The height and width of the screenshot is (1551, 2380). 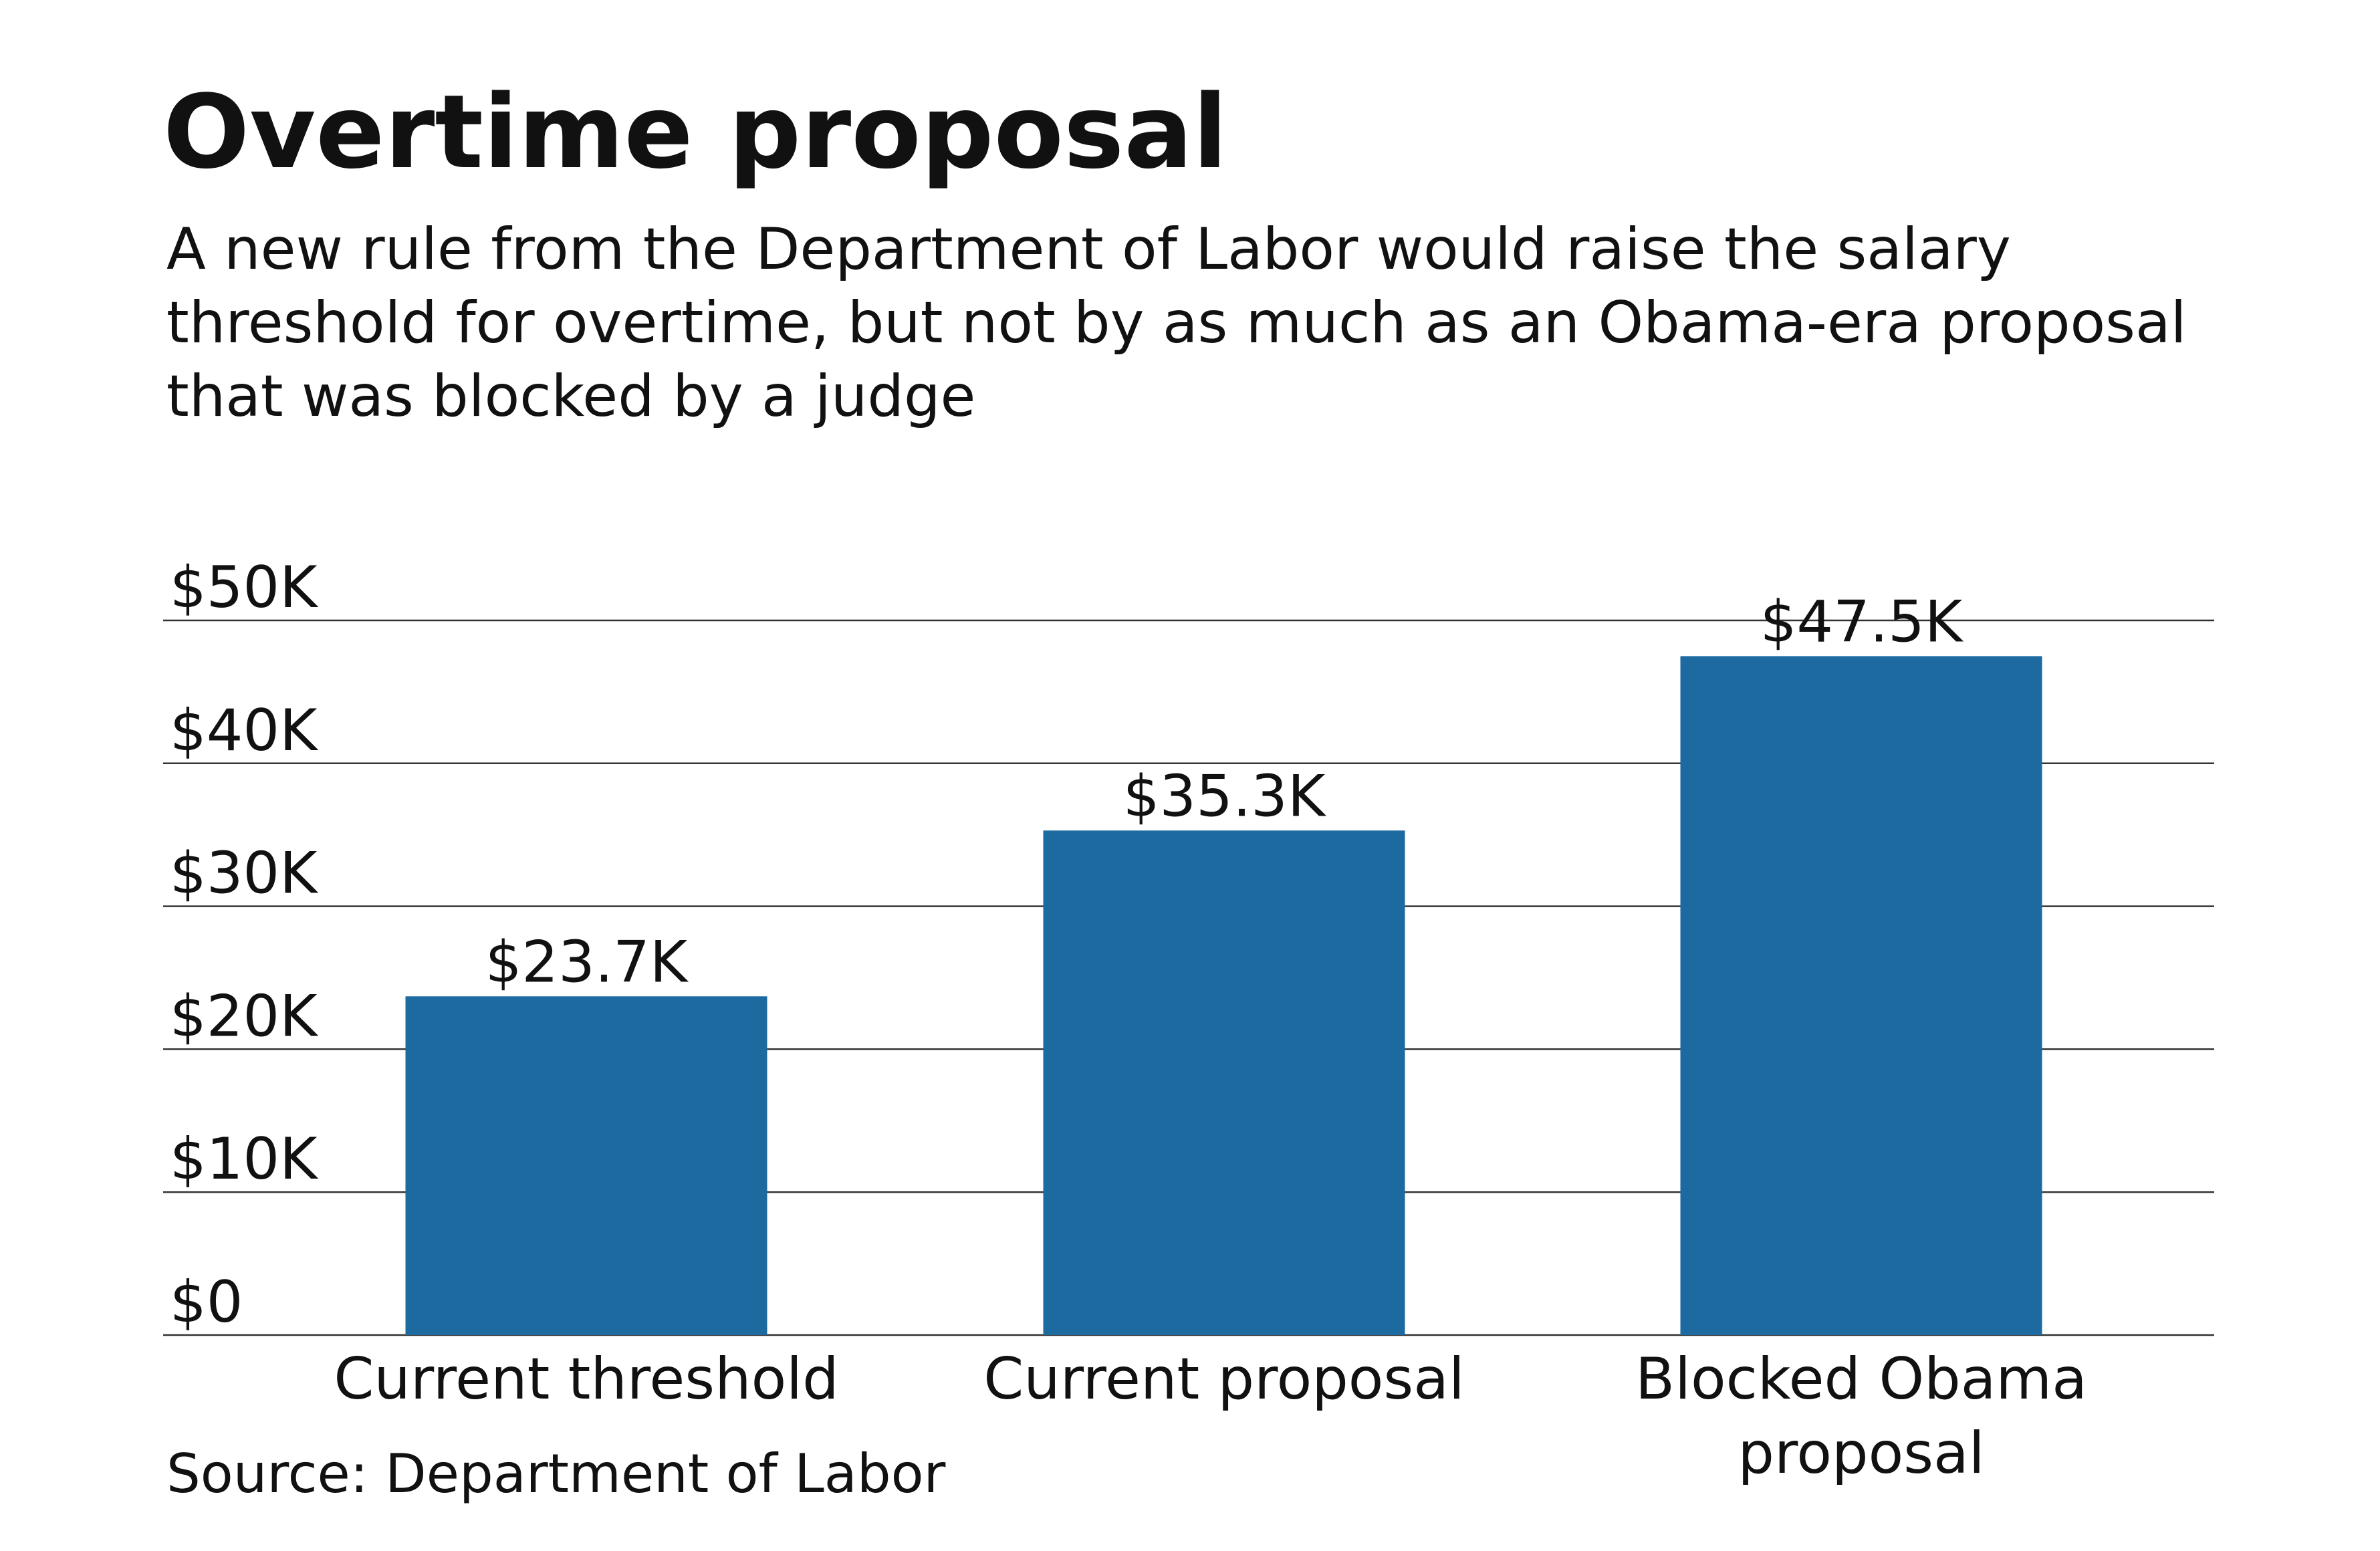 What do you see at coordinates (244, 1159) in the screenshot?
I see `y-tick-label: $10K` at bounding box center [244, 1159].